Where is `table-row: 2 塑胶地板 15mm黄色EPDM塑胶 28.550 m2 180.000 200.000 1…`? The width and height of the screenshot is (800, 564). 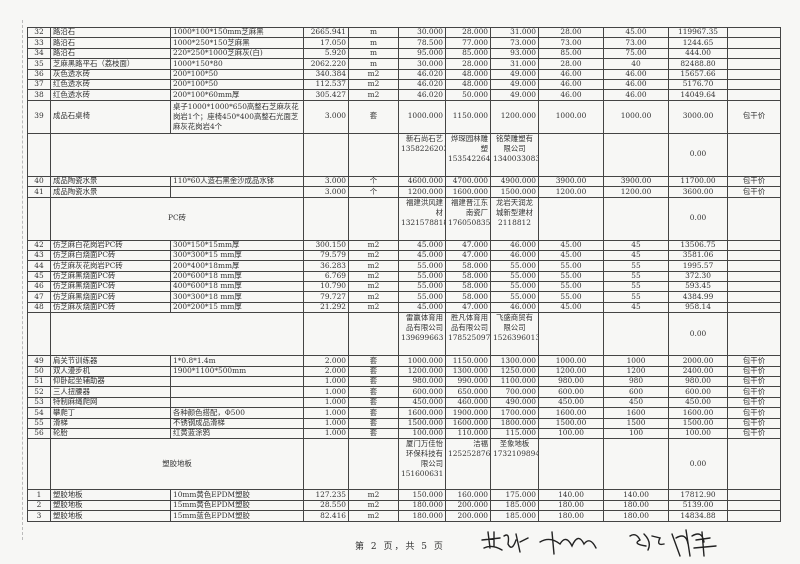
table-row: 2 塑胶地板 15mm黄色EPDM塑胶 28.550 m2 180.000 200.000 1… is located at coordinates (404, 505).